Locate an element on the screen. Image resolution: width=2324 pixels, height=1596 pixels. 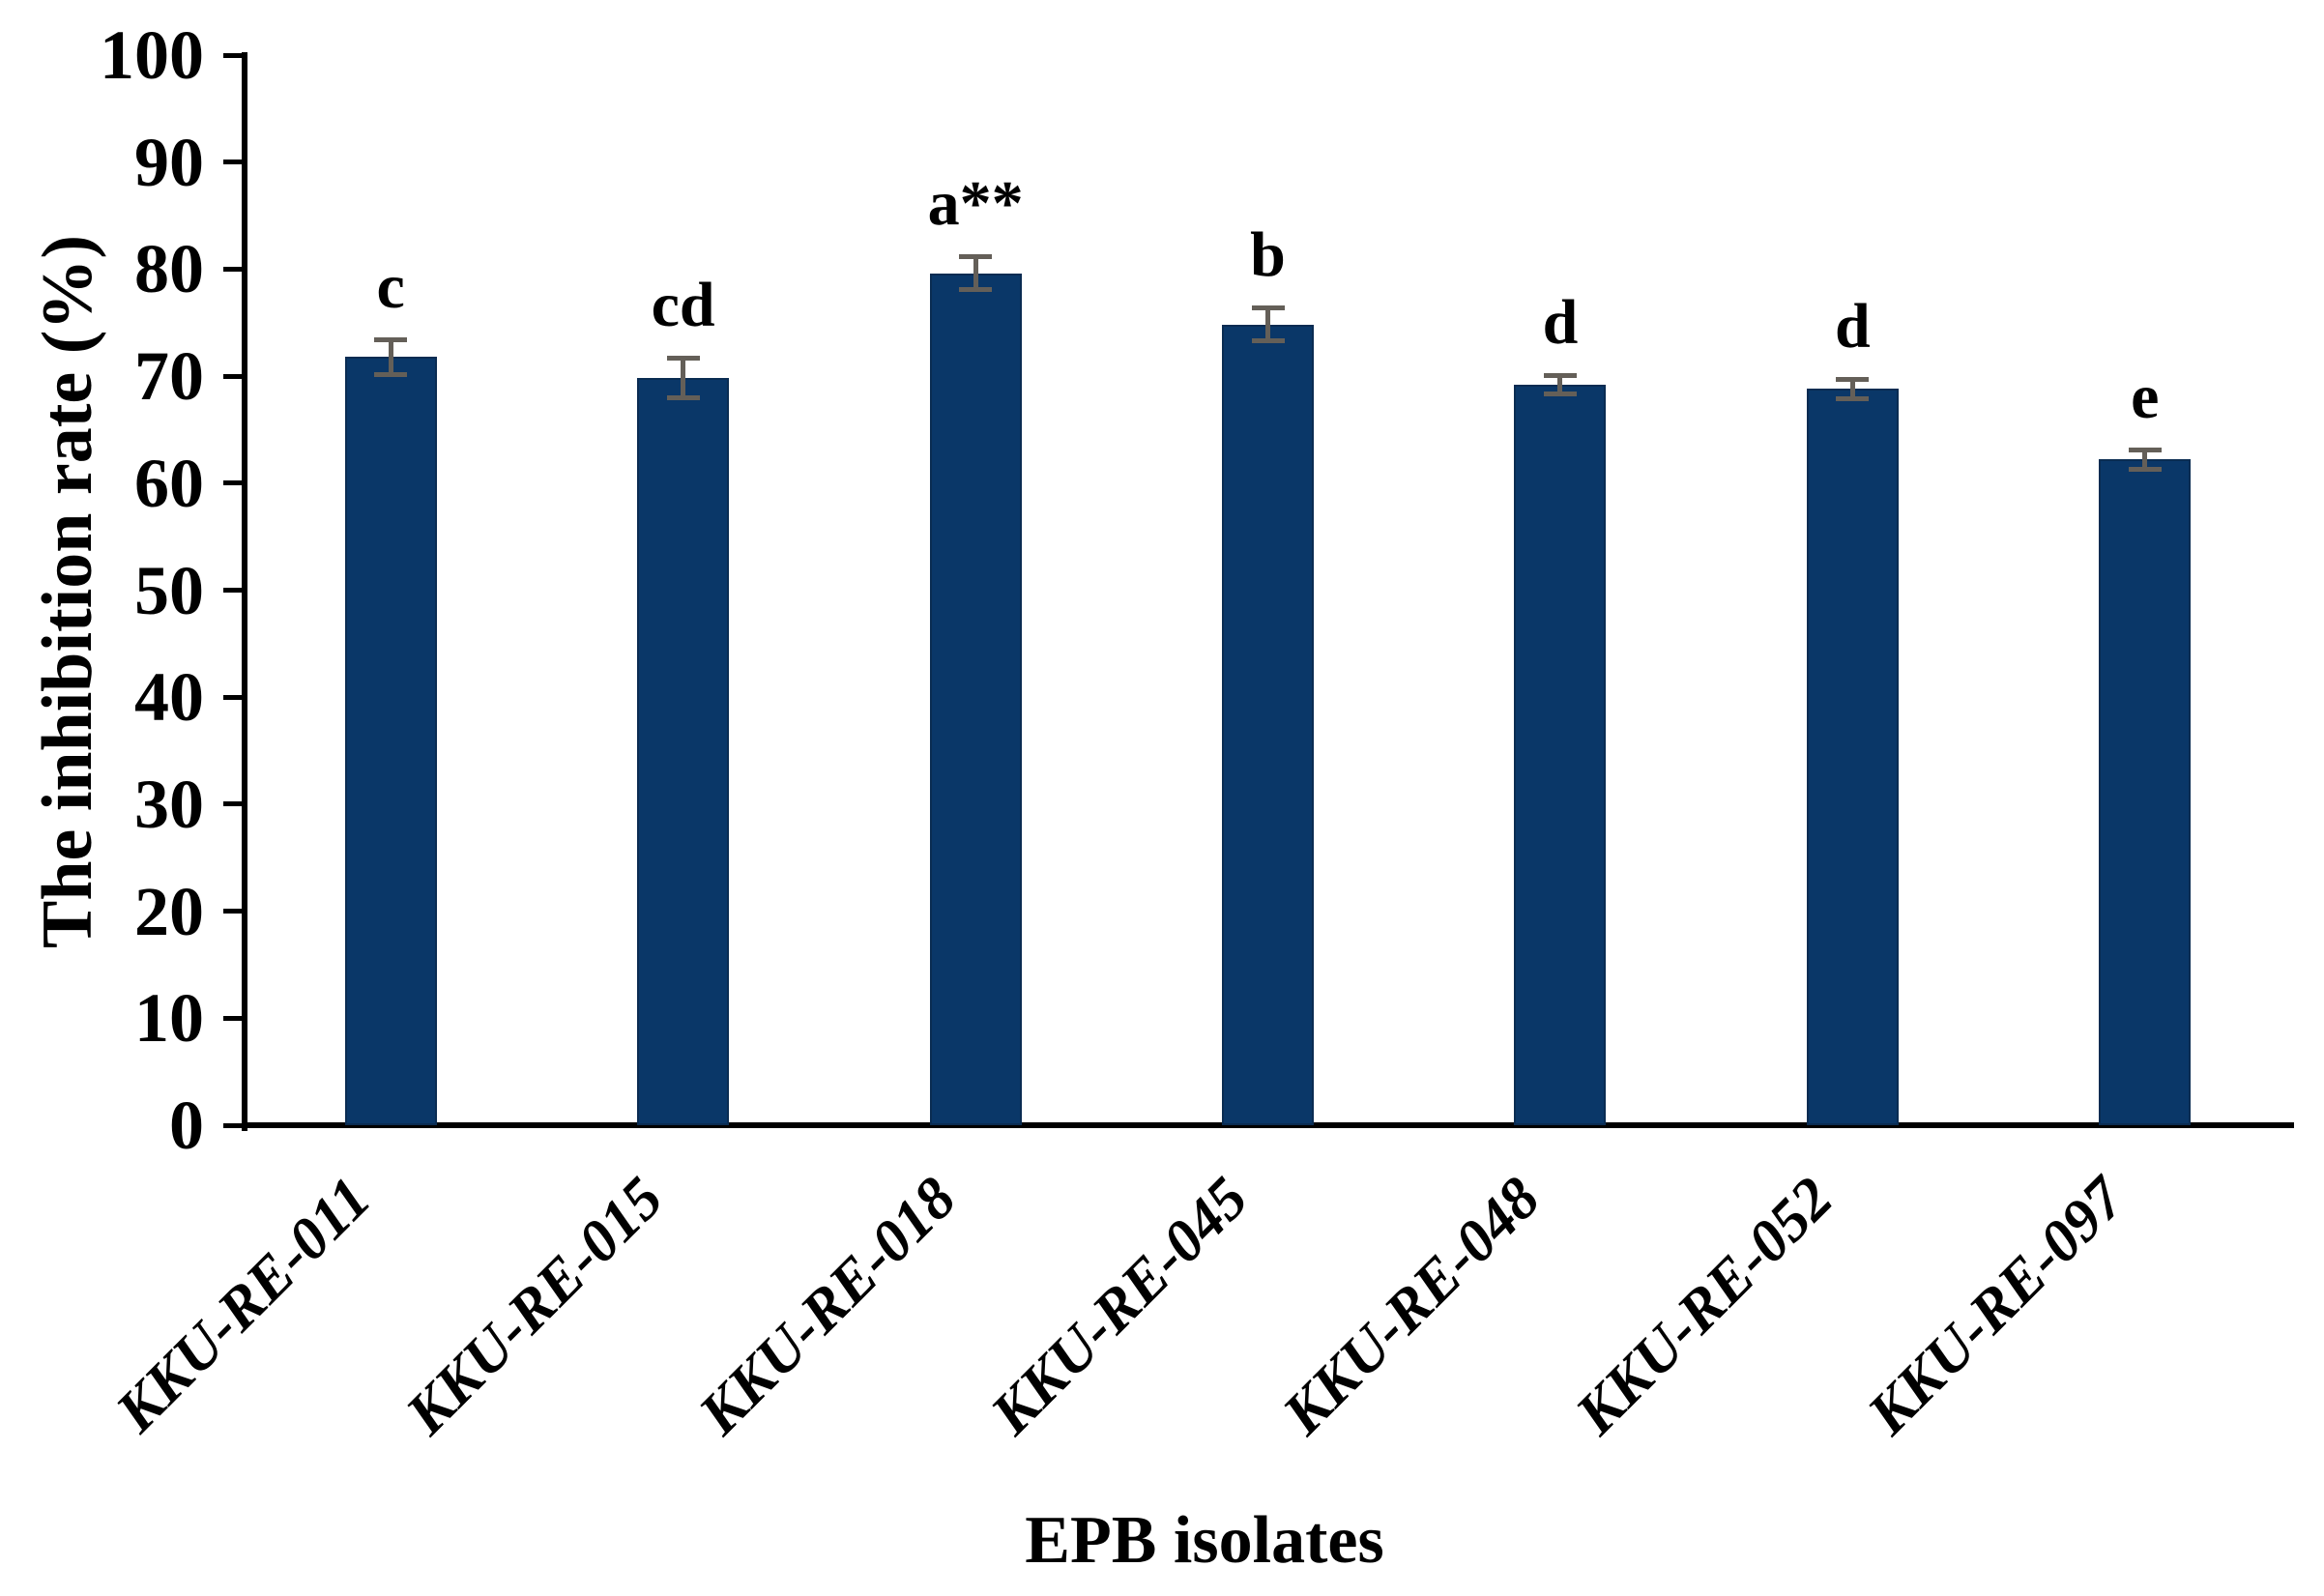
significance-letter: cd is located at coordinates (683, 305).